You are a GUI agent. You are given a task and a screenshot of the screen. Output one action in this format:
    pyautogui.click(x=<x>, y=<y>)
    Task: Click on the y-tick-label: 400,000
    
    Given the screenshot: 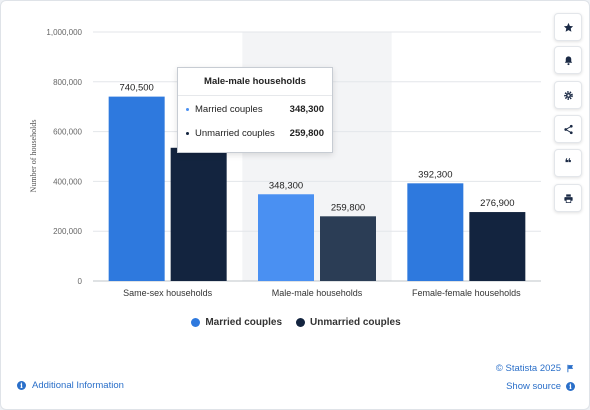 What is the action you would take?
    pyautogui.click(x=67, y=181)
    